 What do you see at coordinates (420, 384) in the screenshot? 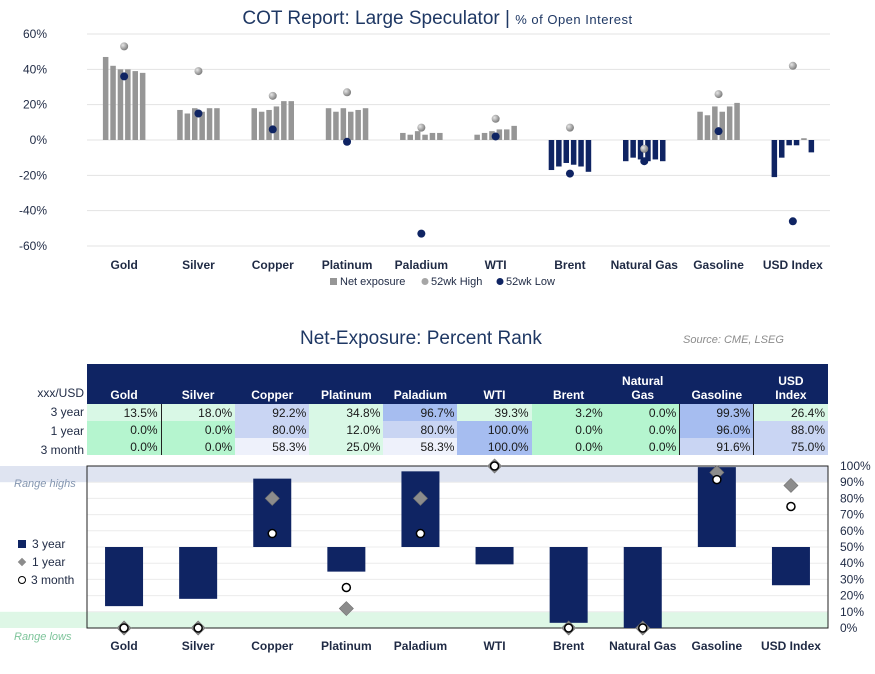
I see `column-header-paladium: Paladium` at bounding box center [420, 384].